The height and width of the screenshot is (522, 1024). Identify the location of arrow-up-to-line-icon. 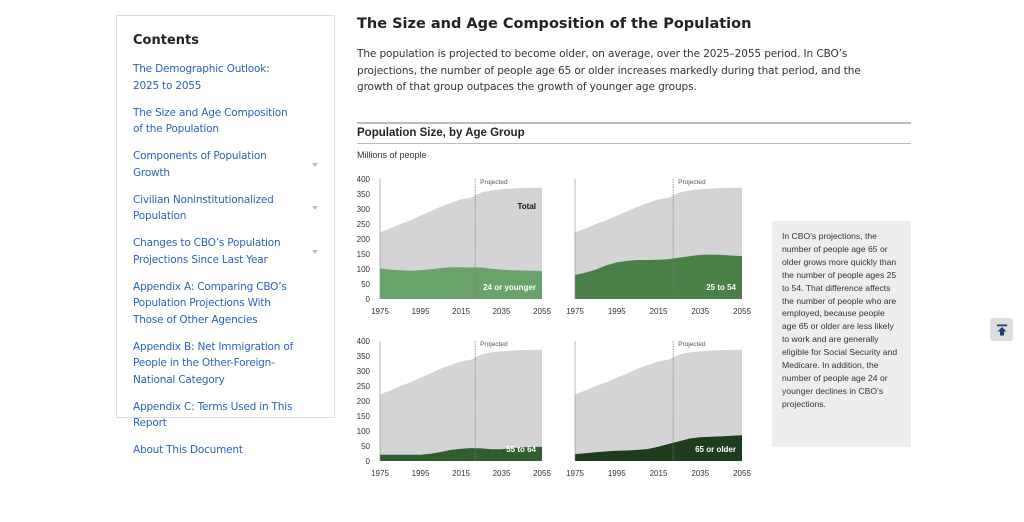
(1001, 329).